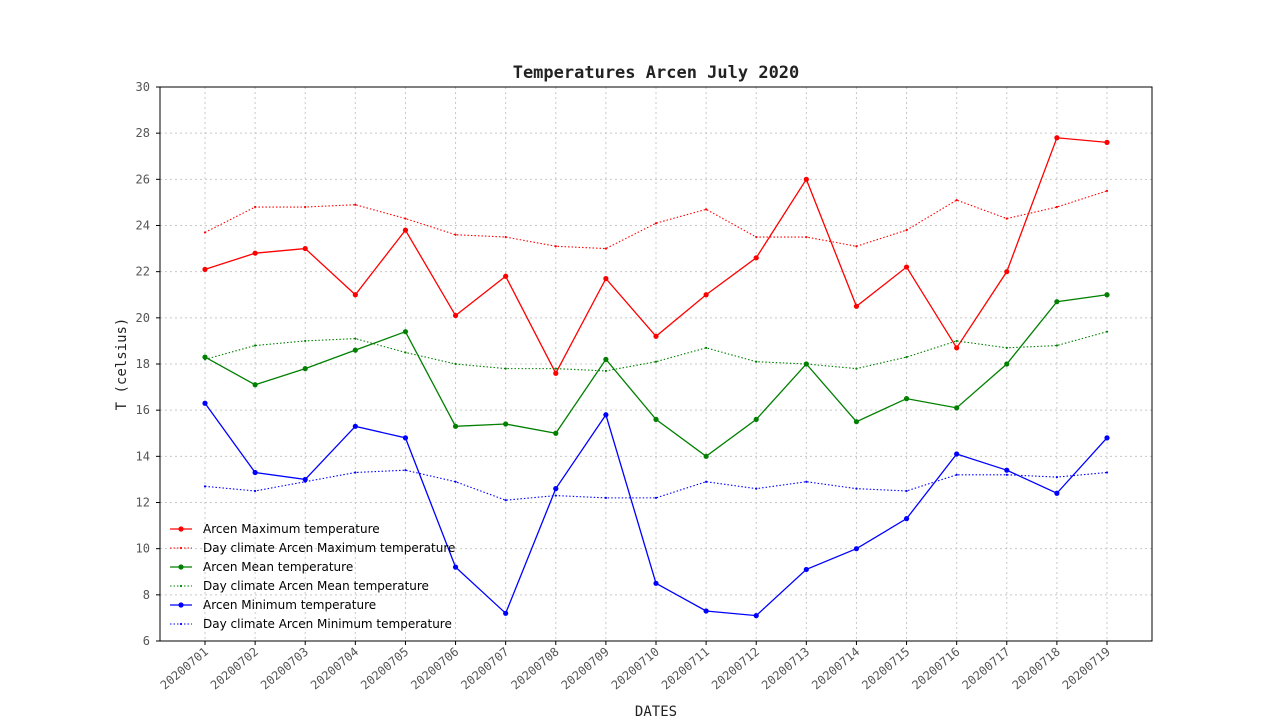 The height and width of the screenshot is (725, 1280). What do you see at coordinates (278, 567) in the screenshot?
I see `legend-label: Arcen Mean temperature` at bounding box center [278, 567].